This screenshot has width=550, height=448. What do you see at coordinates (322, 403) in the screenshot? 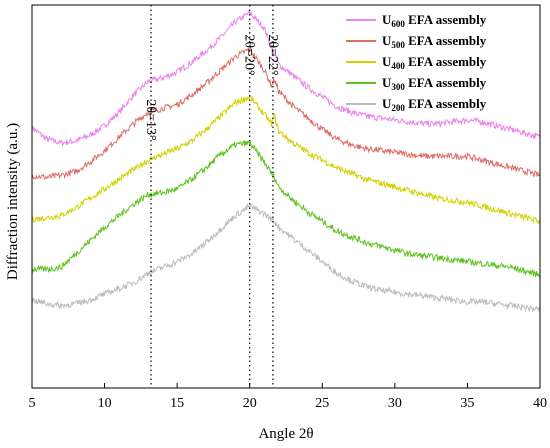
I see `x-tick-label: 25` at bounding box center [322, 403].